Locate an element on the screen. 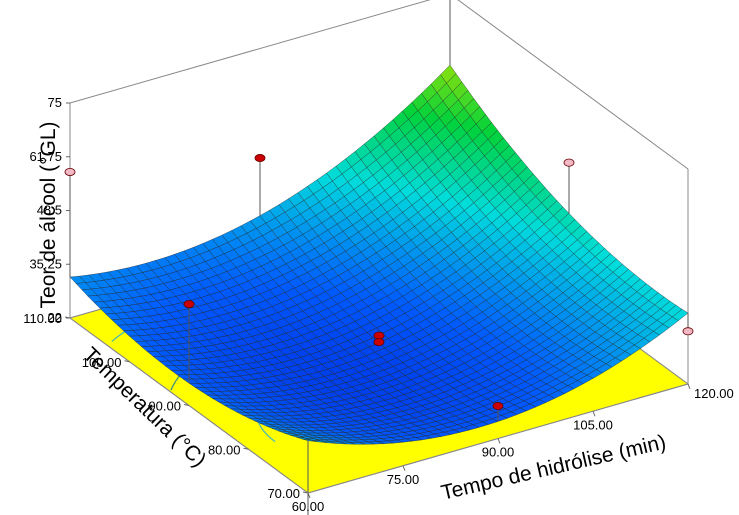 Image resolution: width=739 pixels, height=515 pixels. z-axis-label: Teor de álcool (°GL) is located at coordinates (48, 215).